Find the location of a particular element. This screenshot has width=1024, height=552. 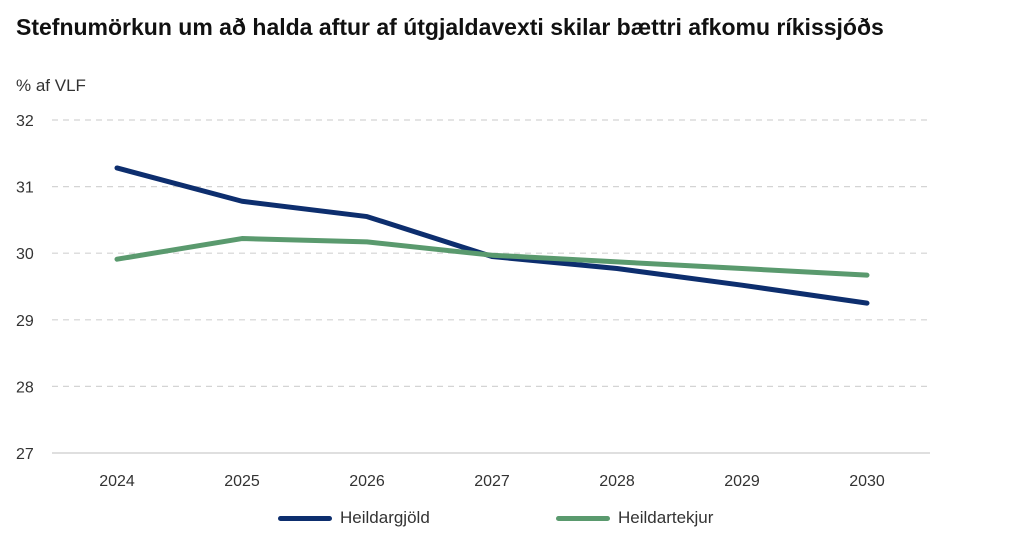

legend-label-heildartekjur: Heildartekjur is located at coordinates (666, 517).